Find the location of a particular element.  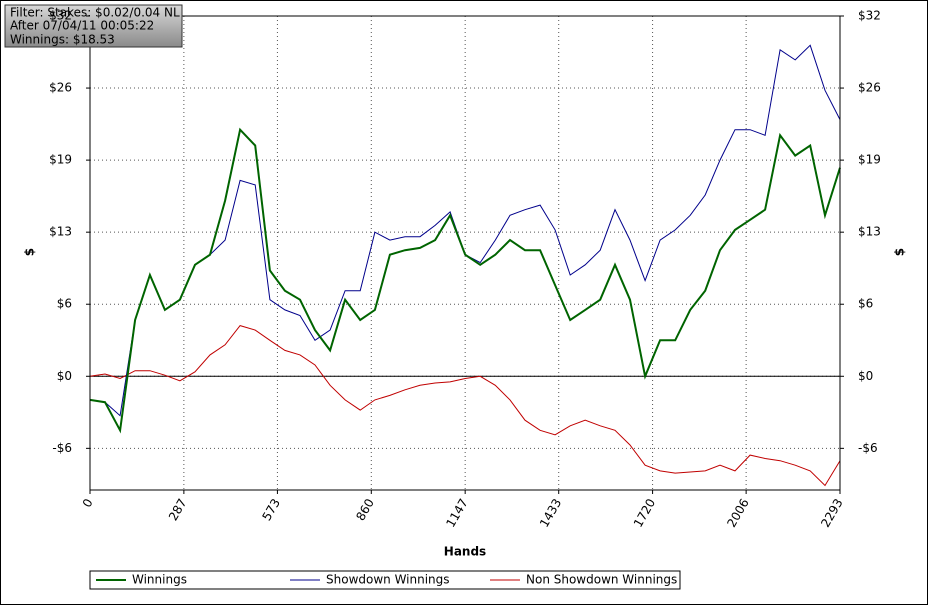

y-tick-label: $32 is located at coordinates (60, 16).